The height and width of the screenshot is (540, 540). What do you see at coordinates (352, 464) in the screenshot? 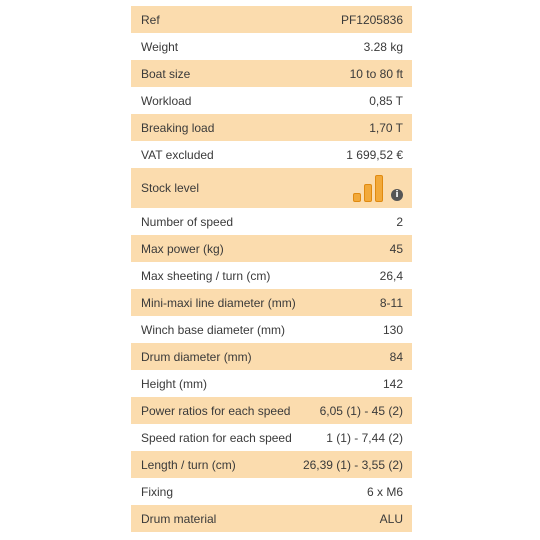
I see `spec-value: 26,39 (1) - 3,55 (2)` at bounding box center [352, 464].